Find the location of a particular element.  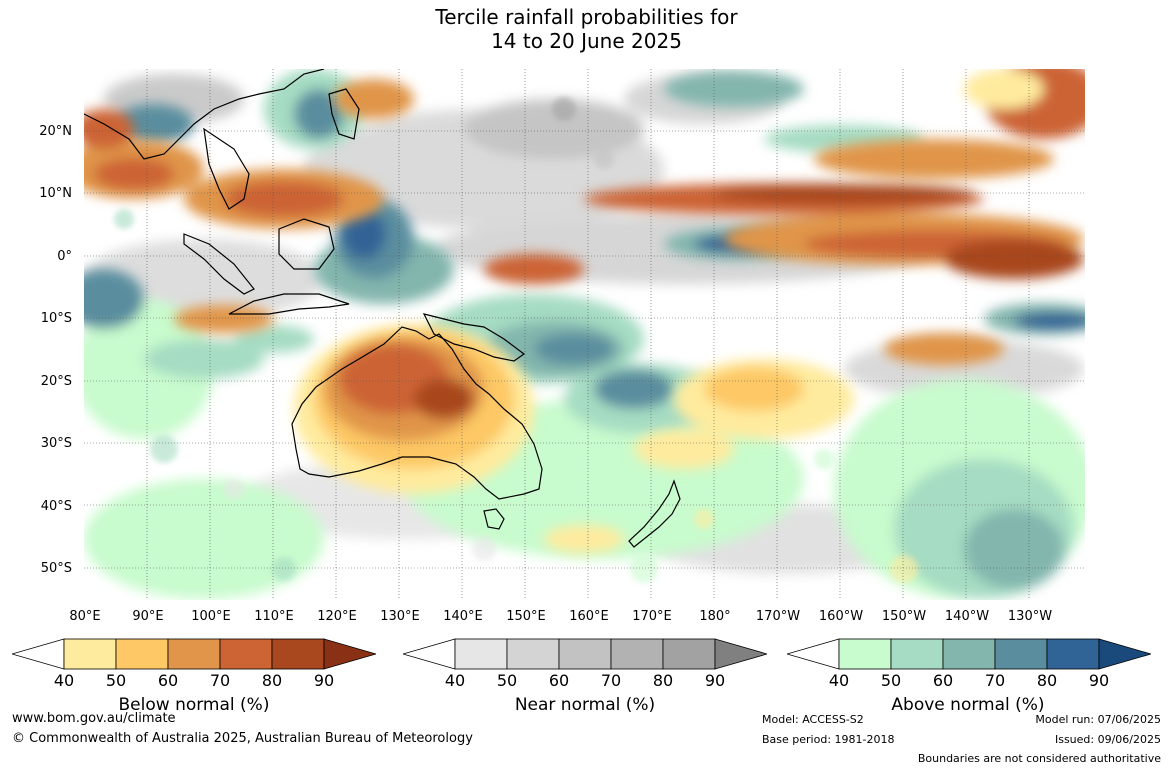

lon-label: 160°E is located at coordinates (589, 616).